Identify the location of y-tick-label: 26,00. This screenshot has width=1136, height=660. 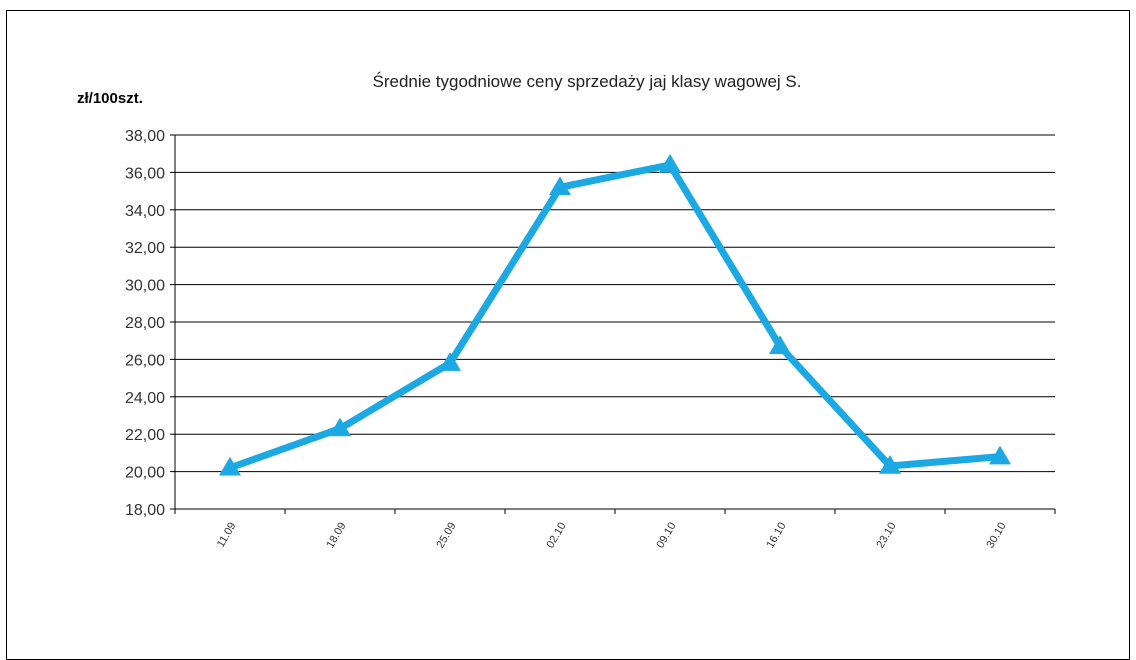
(145, 360).